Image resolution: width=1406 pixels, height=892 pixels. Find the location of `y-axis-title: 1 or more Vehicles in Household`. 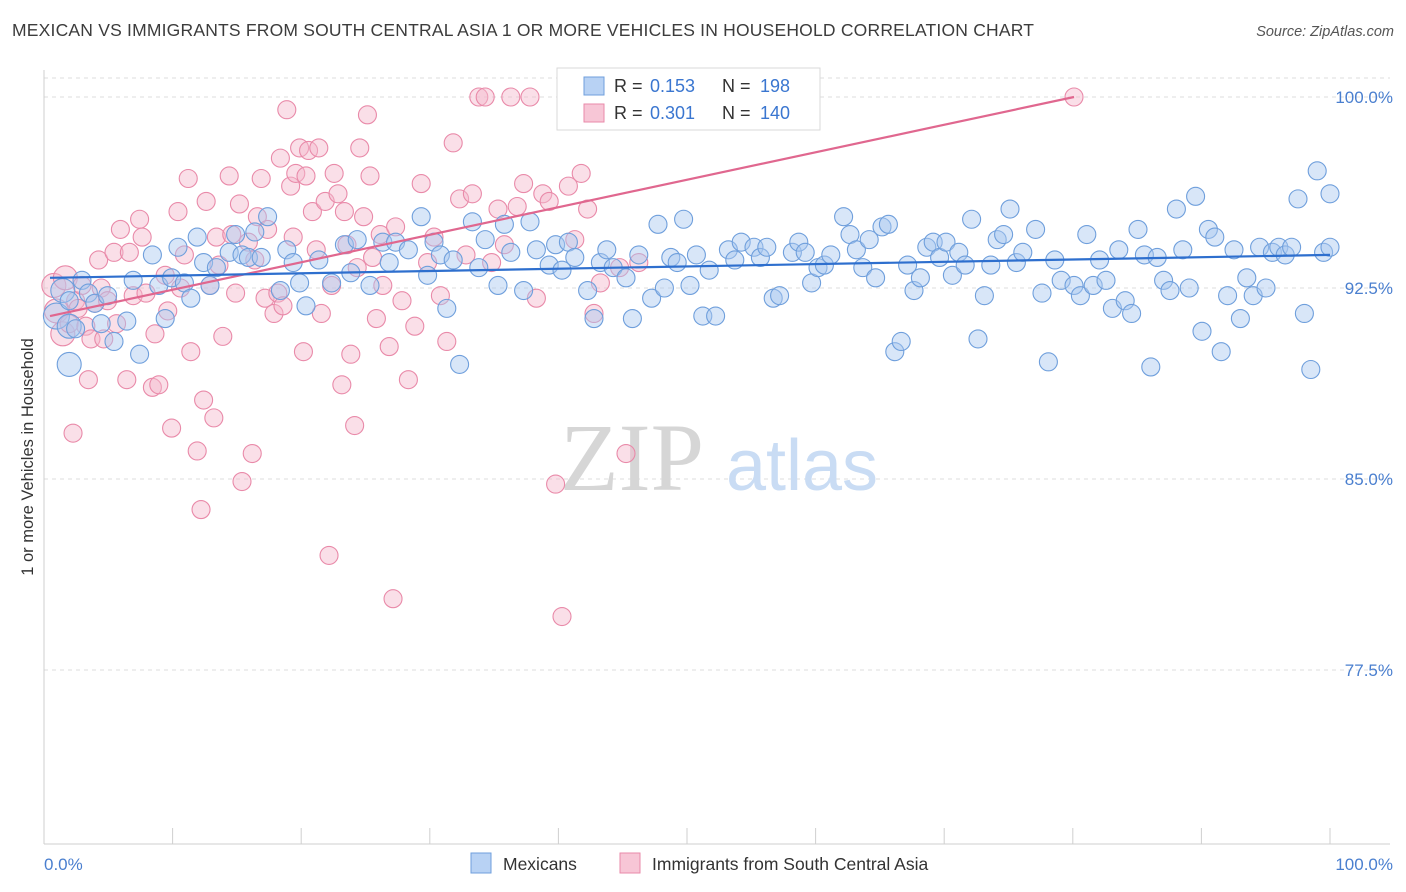

y-axis-title: 1 or more Vehicles in Household is located at coordinates (28, 457).